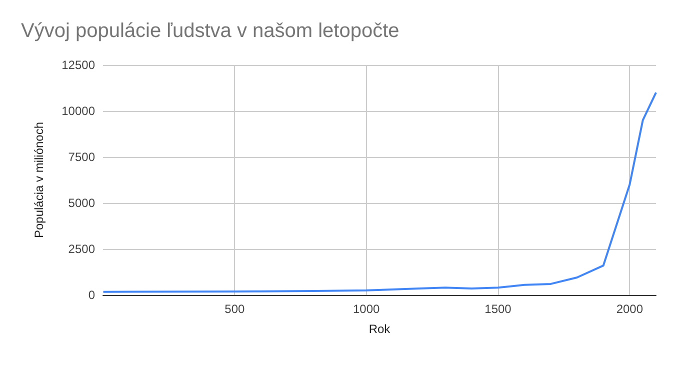 This screenshot has width=691, height=366. What do you see at coordinates (92, 295) in the screenshot?
I see `y-tick-label: 0` at bounding box center [92, 295].